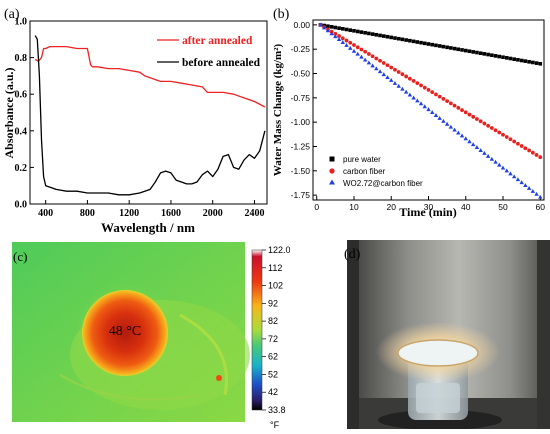 The height and width of the screenshot is (434, 550). Describe the element at coordinates (21, 131) in the screenshot. I see `chart-a-ytick-label: 0.4` at that location.